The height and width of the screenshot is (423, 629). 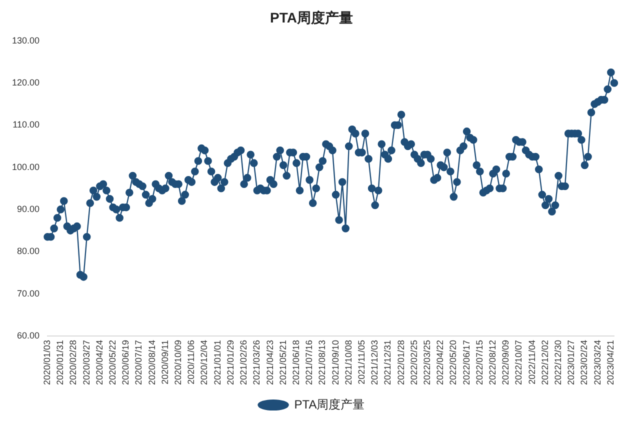 What do you see at coordinates (26, 125) in the screenshot?
I see `y-tick-label: 110.00` at bounding box center [26, 125].